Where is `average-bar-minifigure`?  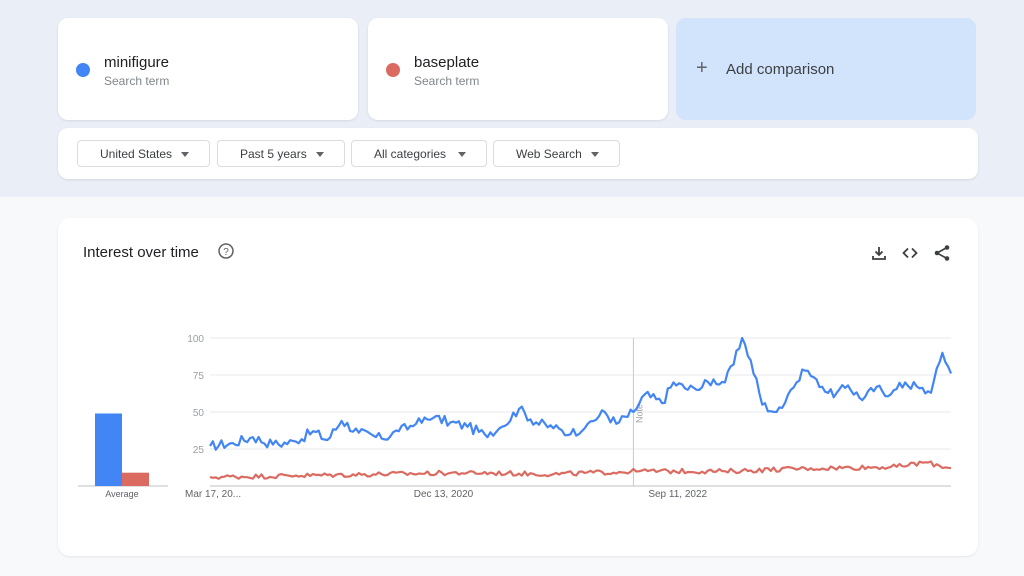
average-bar-minifigure is located at coordinates (108, 449).